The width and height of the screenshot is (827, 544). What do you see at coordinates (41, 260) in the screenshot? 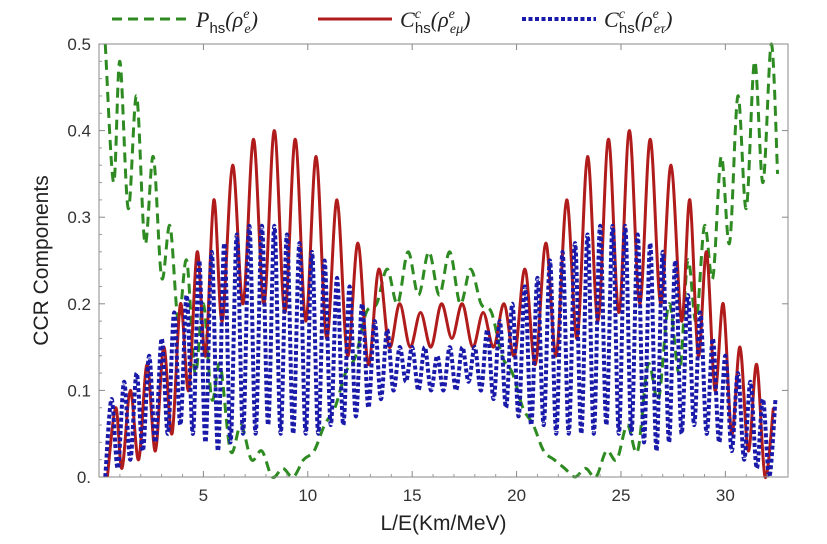
I see `y-axis-title: CCR Components` at bounding box center [41, 260].